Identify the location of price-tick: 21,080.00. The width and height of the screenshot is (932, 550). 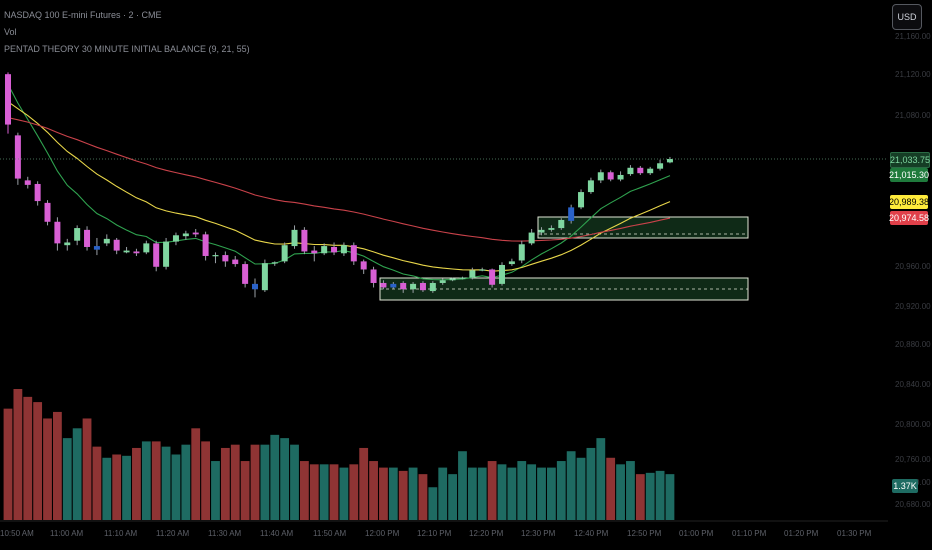
(913, 115).